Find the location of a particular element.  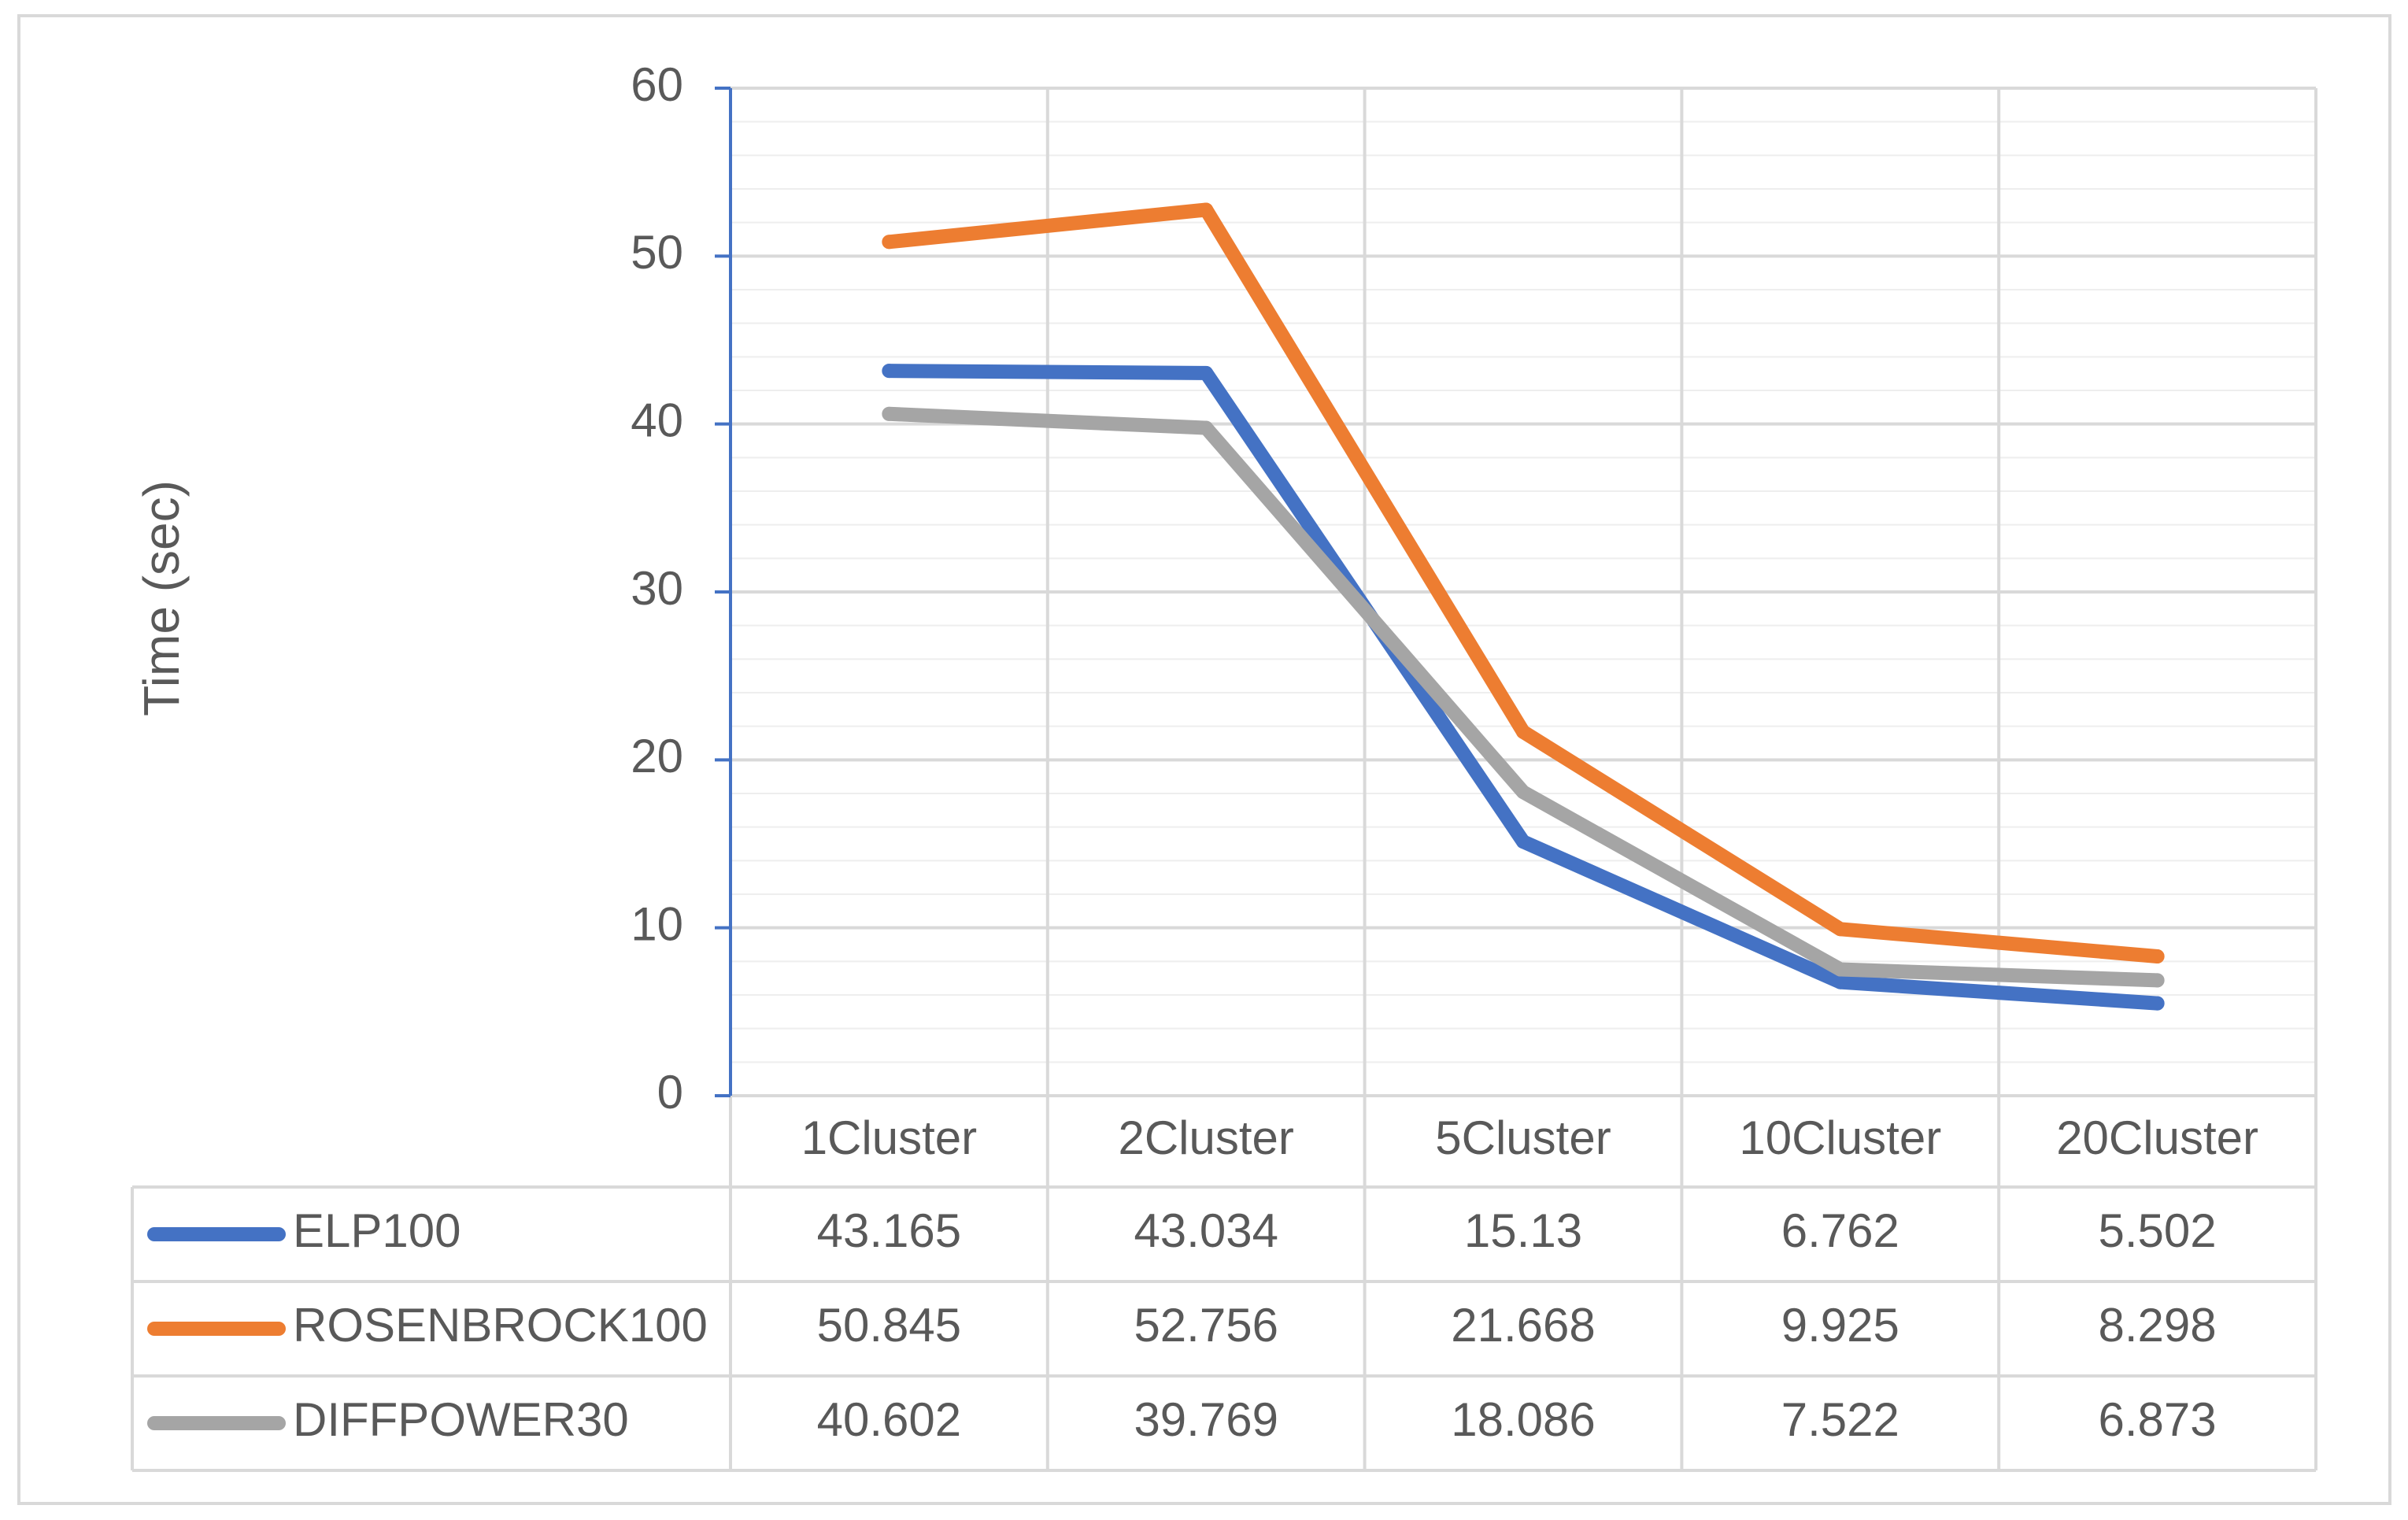

data-table-cell: 5.502 is located at coordinates (2158, 1231).